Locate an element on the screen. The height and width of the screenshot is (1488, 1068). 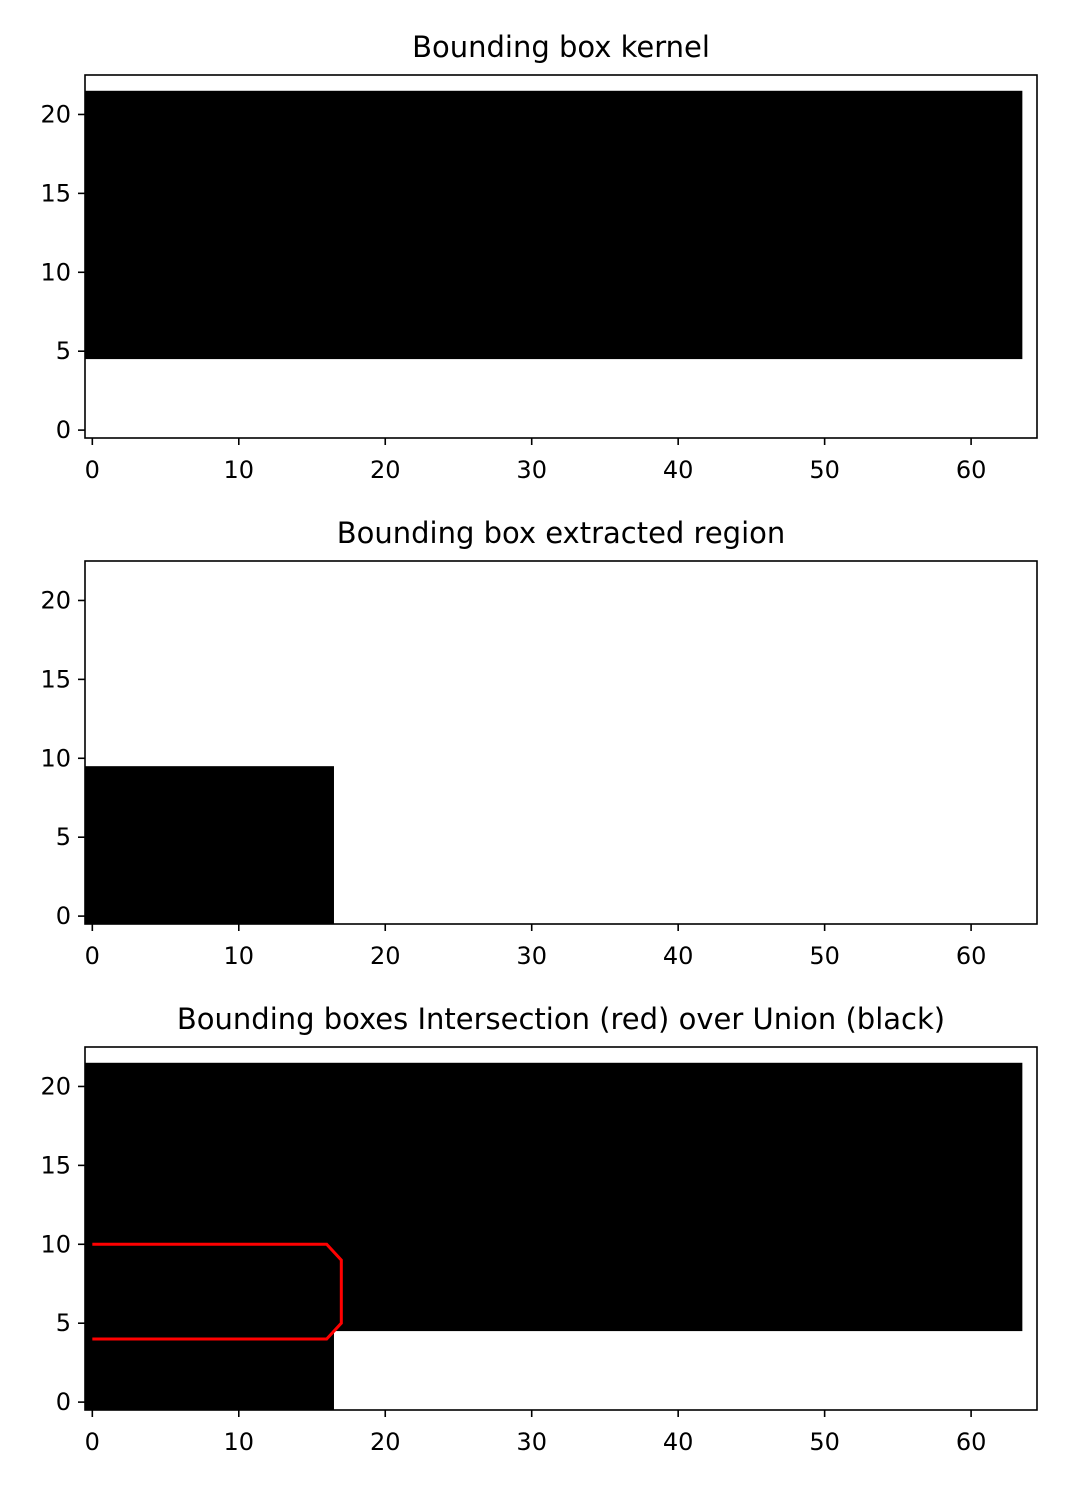
chart-title: Bounding box kernel is located at coordinates (561, 47).